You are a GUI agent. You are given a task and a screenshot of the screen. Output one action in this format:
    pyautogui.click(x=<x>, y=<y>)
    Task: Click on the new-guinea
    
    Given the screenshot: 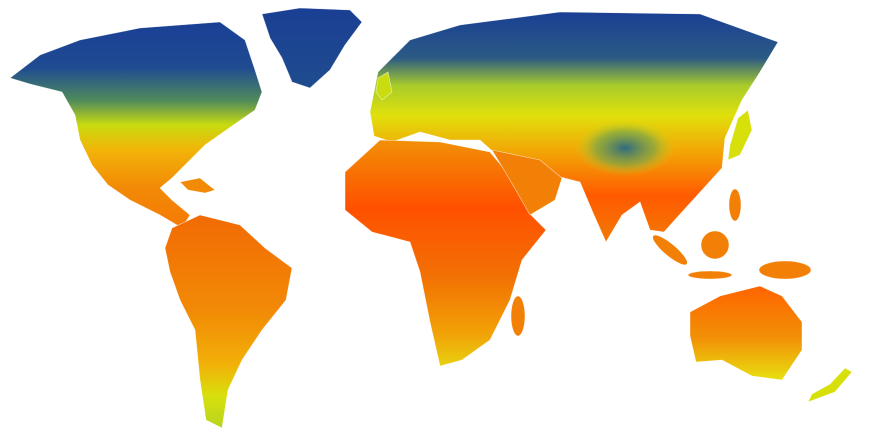 What is the action you would take?
    pyautogui.click(x=785, y=270)
    